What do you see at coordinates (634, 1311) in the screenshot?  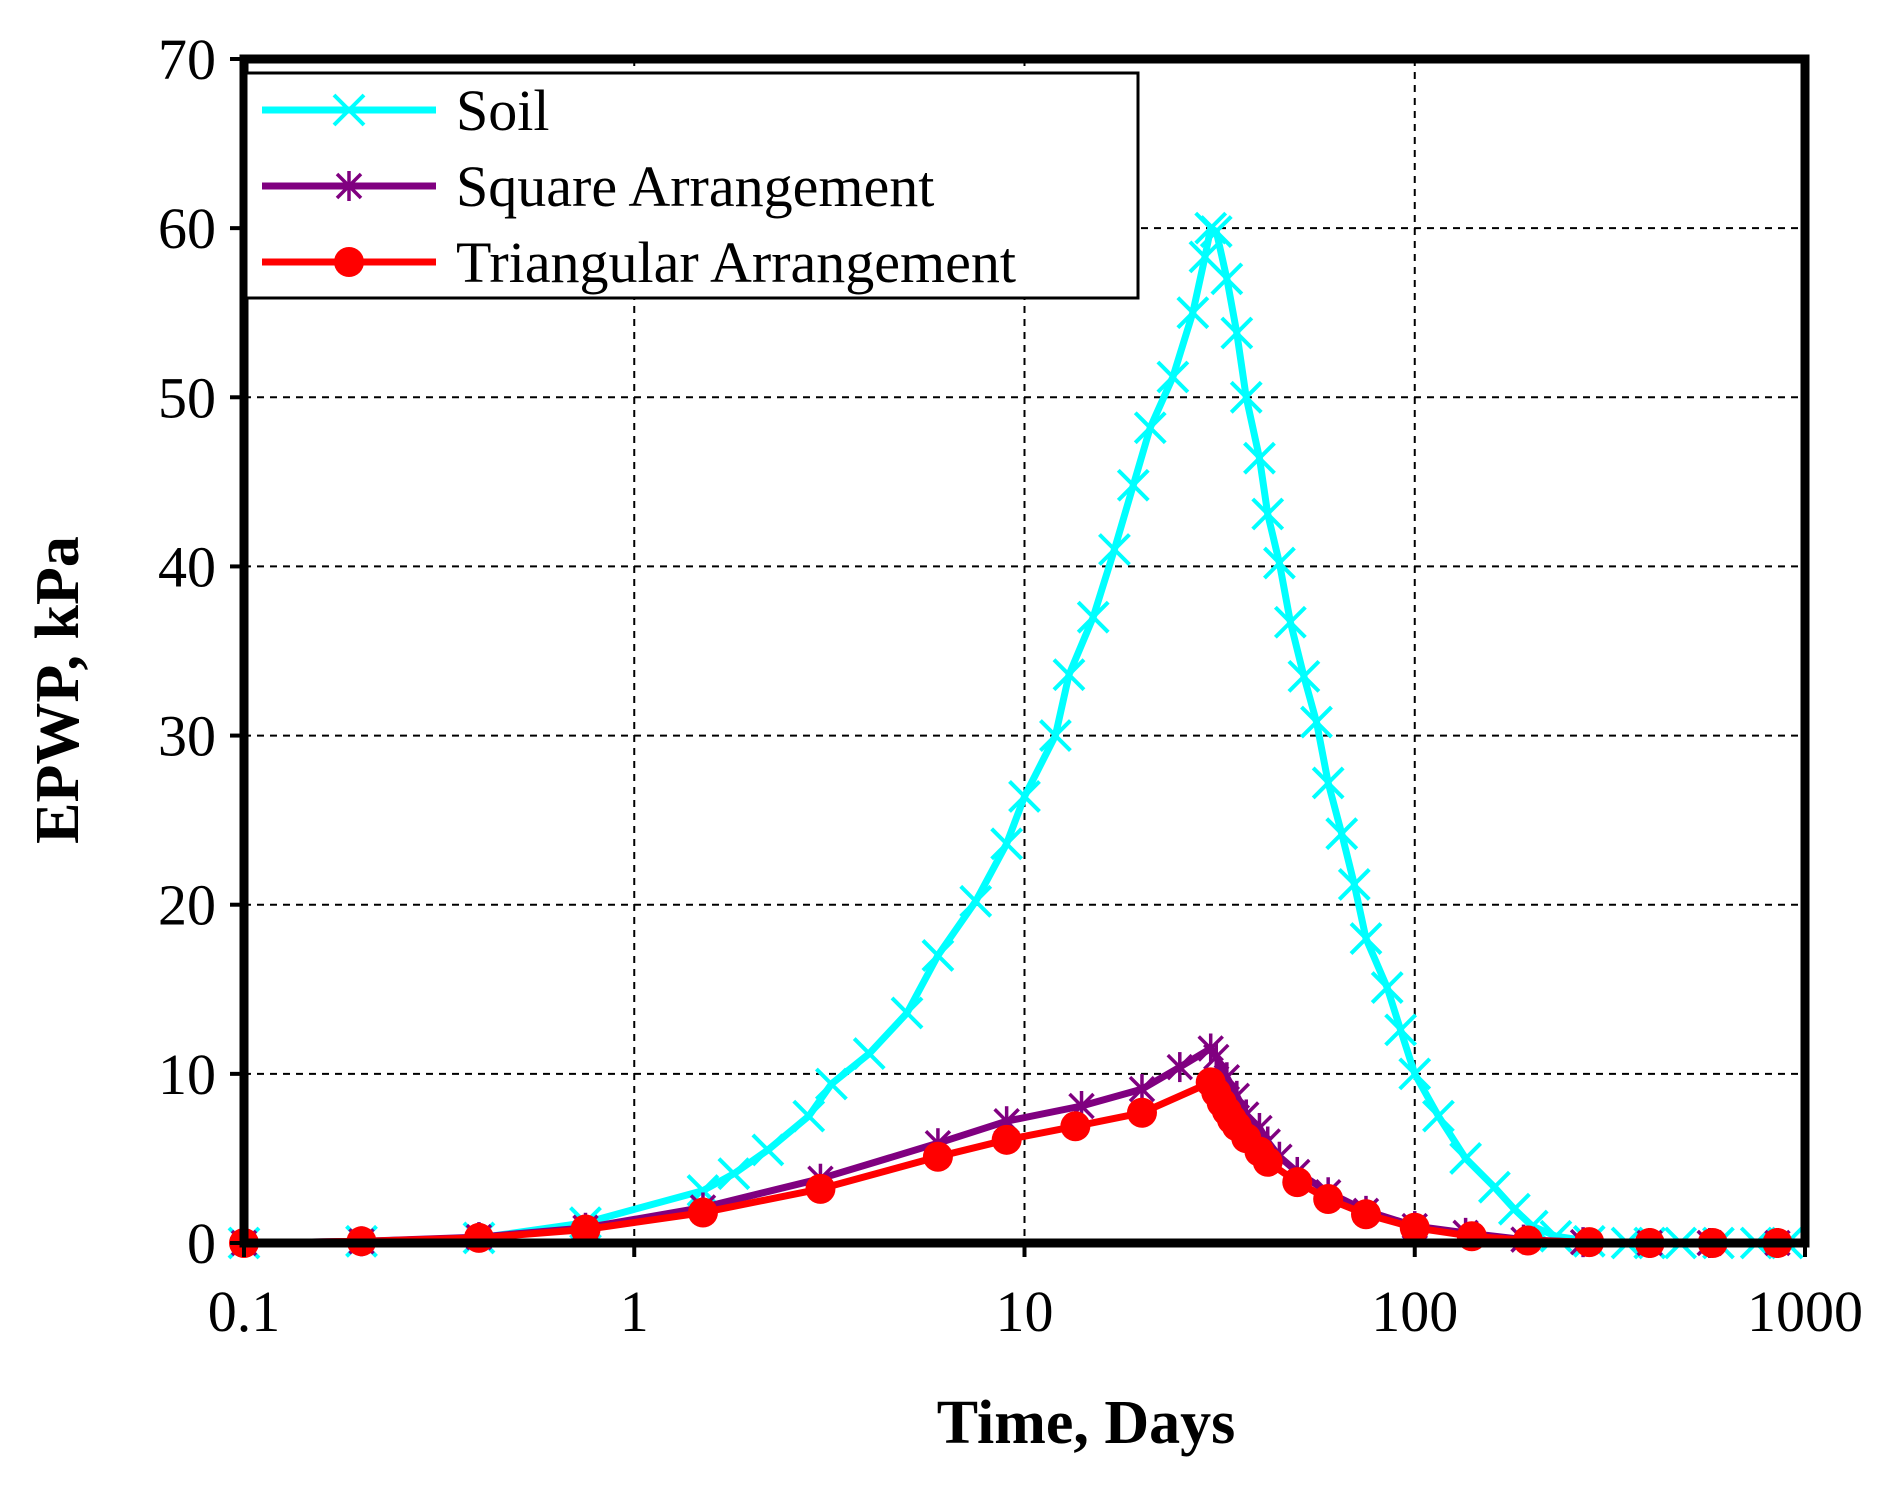 I see `x-tick-label: 1` at bounding box center [634, 1311].